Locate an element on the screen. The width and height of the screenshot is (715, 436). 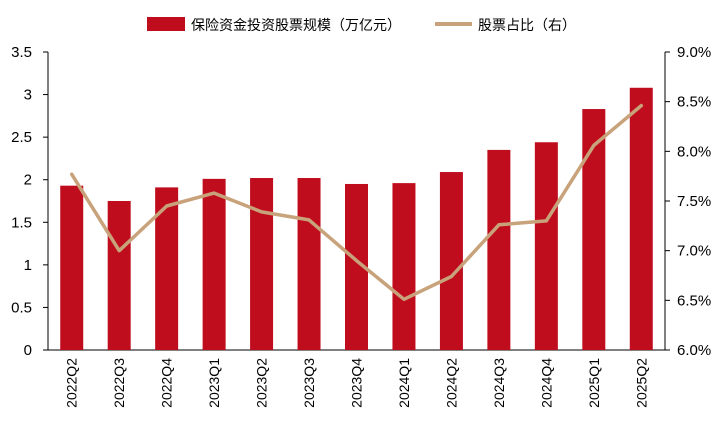
bar-2022Q4 is located at coordinates (167, 268).